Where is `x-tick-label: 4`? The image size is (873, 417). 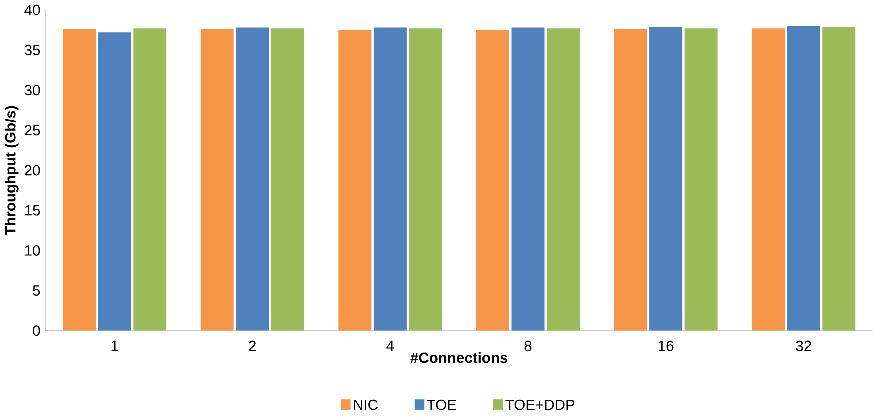
x-tick-label: 4 is located at coordinates (390, 346).